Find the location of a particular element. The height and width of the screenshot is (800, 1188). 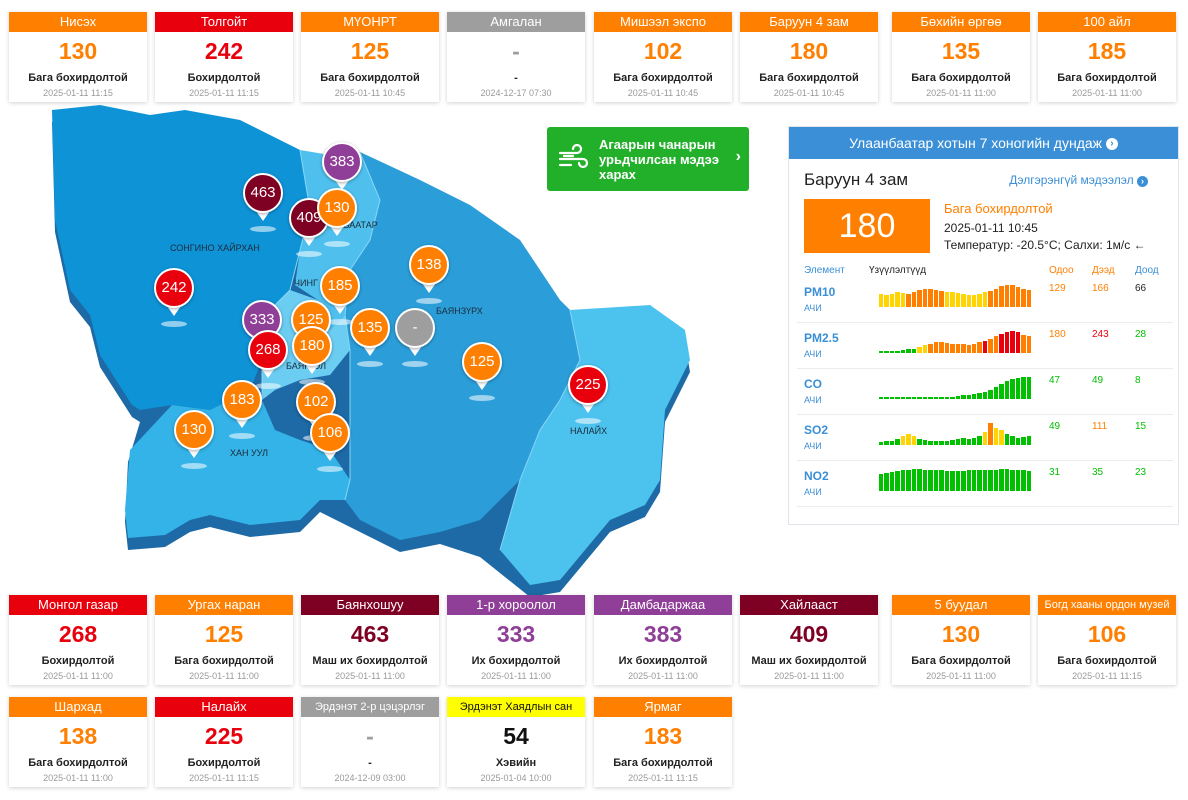

station-card-level: Бохирдолтой is located at coordinates (224, 763).